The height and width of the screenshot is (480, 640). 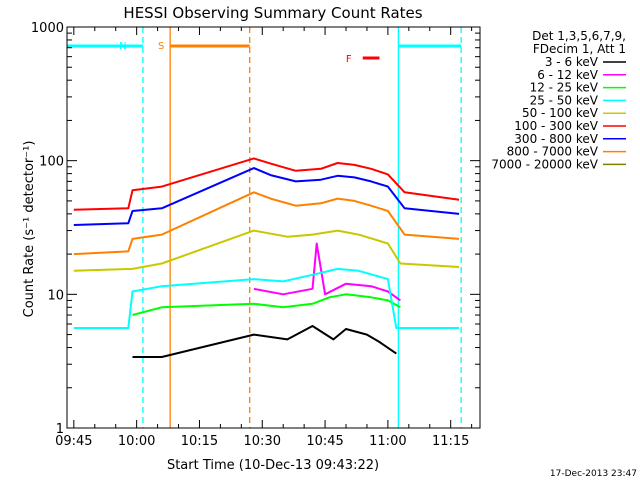 I want to click on x-tick-label: 11:15, so click(x=450, y=441).